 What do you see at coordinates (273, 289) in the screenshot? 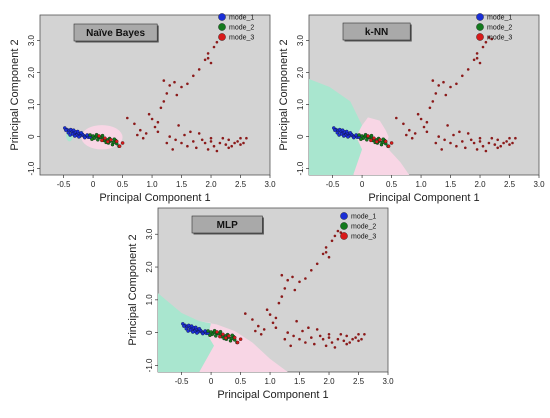
I see `data-points` at bounding box center [273, 289].